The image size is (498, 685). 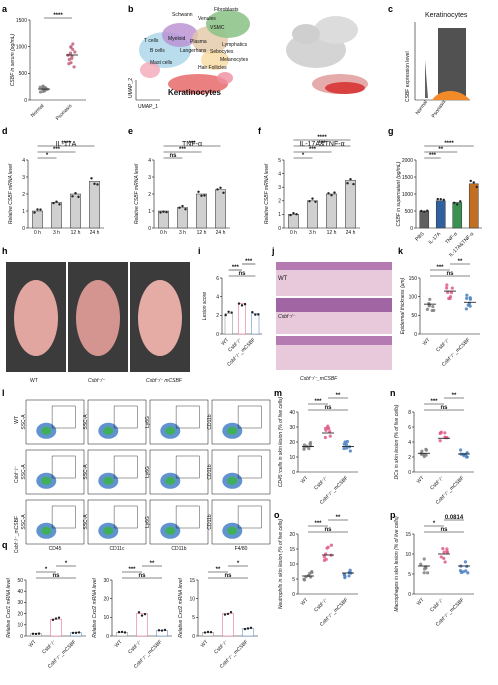 What do you see at coordinates (390, 9) in the screenshot?
I see `panel-label-c: c` at bounding box center [390, 9].